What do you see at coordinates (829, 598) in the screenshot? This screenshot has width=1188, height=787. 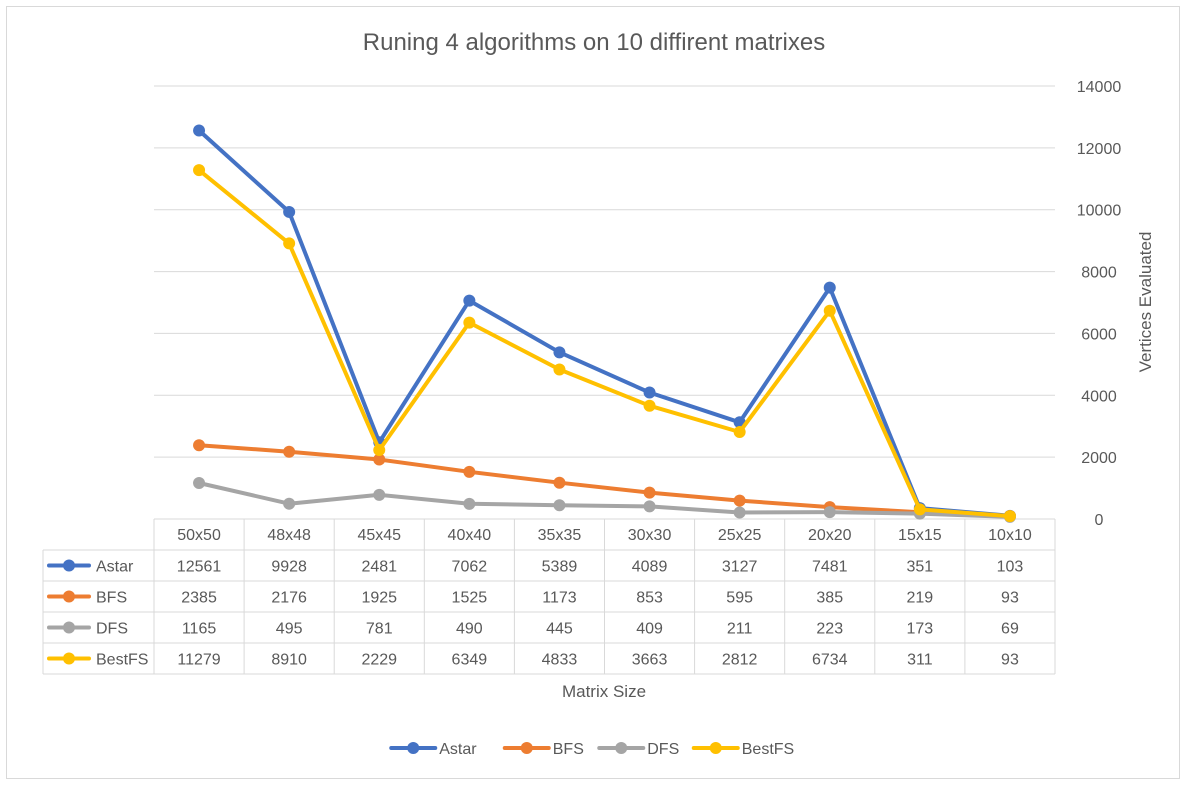 I see `table-cell: 385` at bounding box center [829, 598].